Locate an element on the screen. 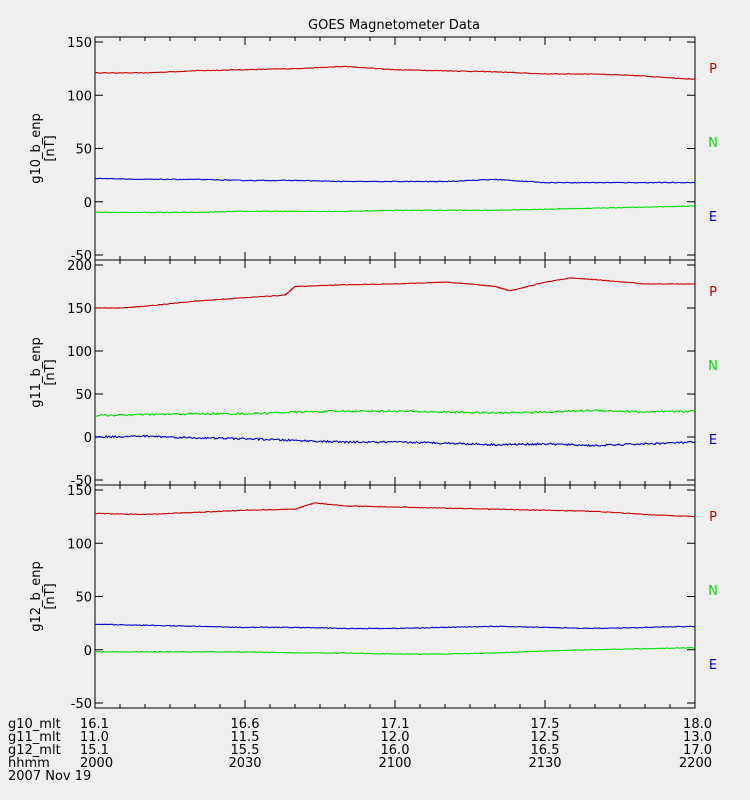 The height and width of the screenshot is (800, 750). x-table-value: 2000 is located at coordinates (96, 763).